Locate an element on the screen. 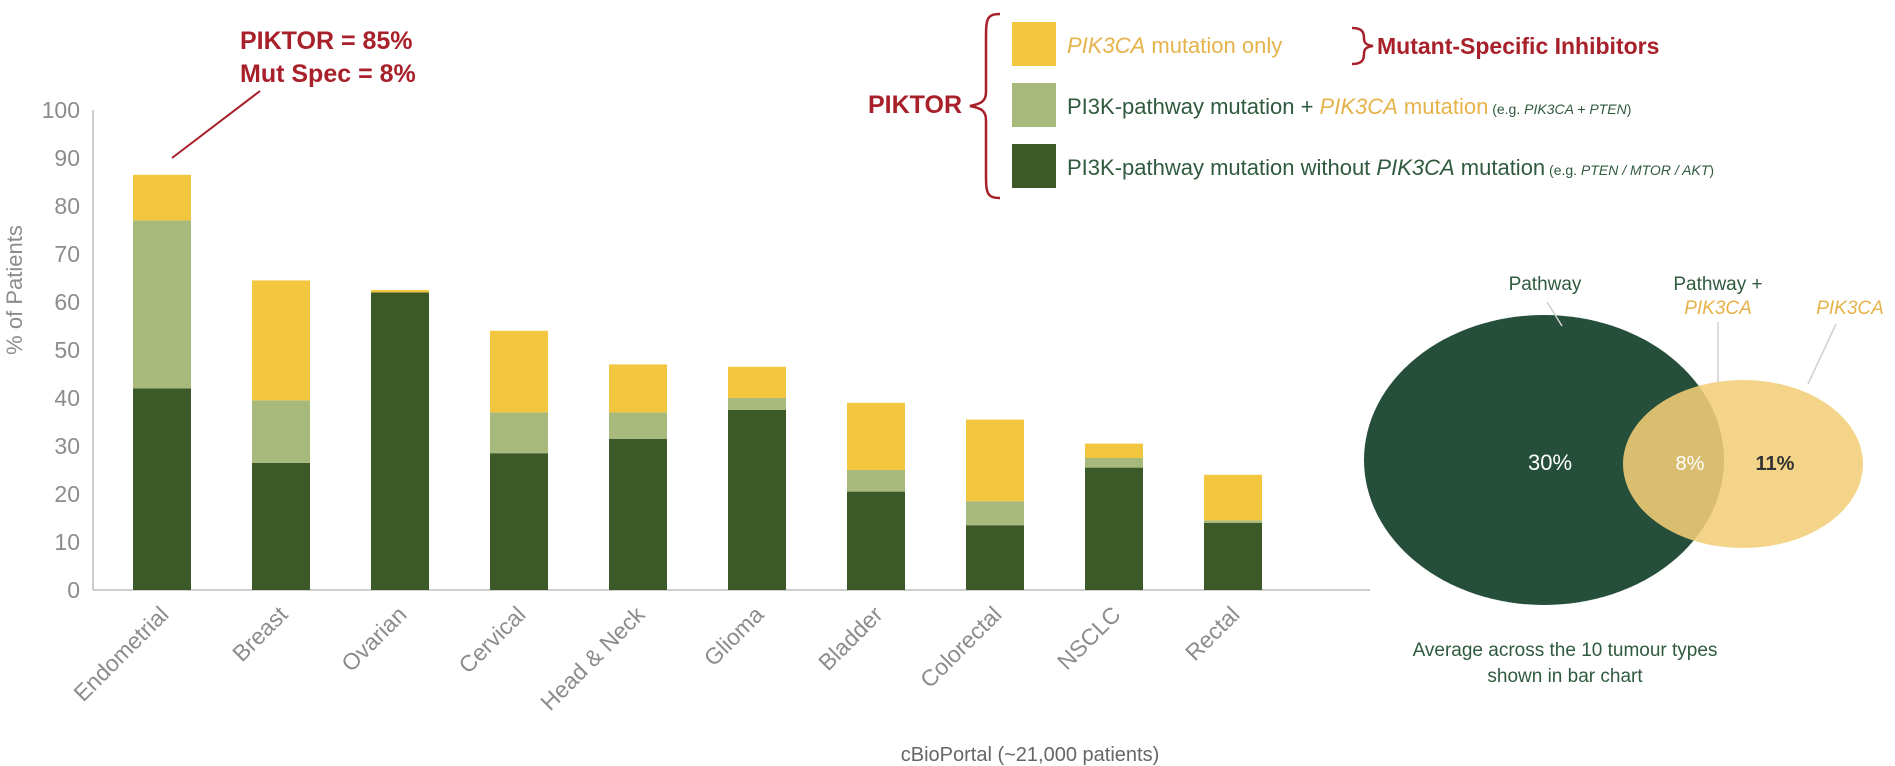  x-tick-label-cervical: Cervical is located at coordinates (491, 639).